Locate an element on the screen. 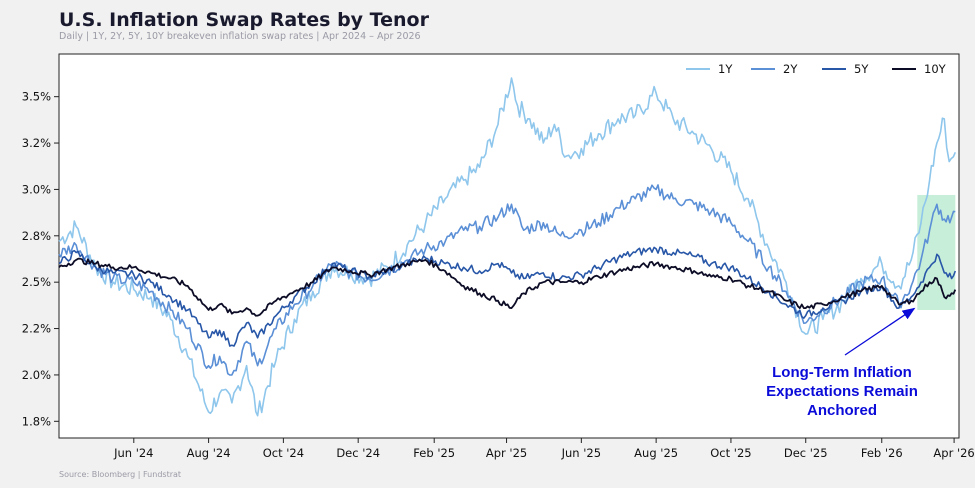 Image resolution: width=975 pixels, height=488 pixels. legend: 1Y 2Y 5Y 10Y is located at coordinates (816, 69).